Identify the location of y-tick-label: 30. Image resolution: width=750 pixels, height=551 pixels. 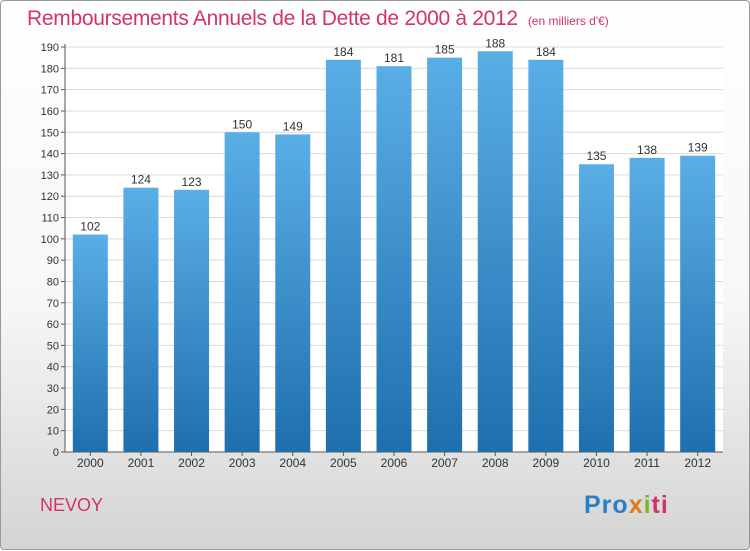
(53, 389).